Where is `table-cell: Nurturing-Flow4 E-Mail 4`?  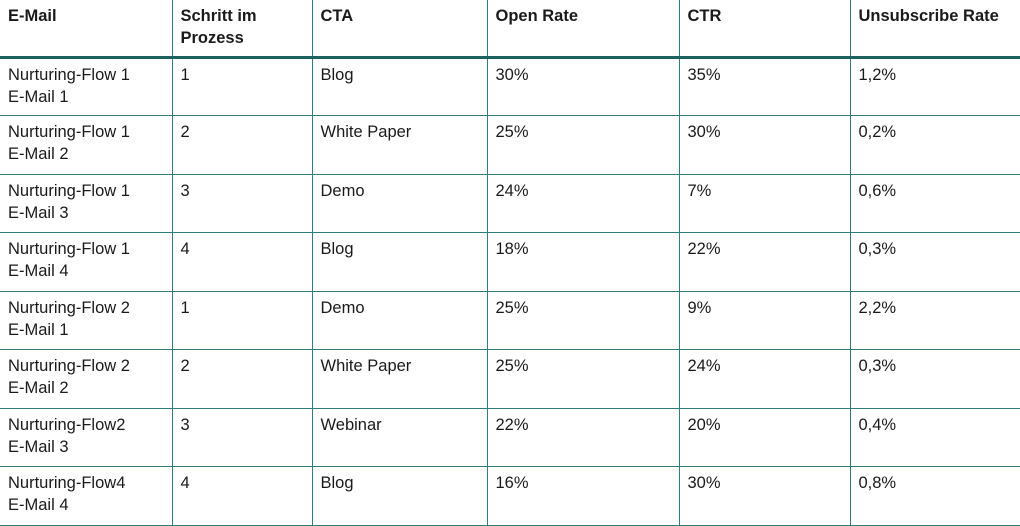
table-cell: Nurturing-Flow4 E-Mail 4 is located at coordinates (86, 496).